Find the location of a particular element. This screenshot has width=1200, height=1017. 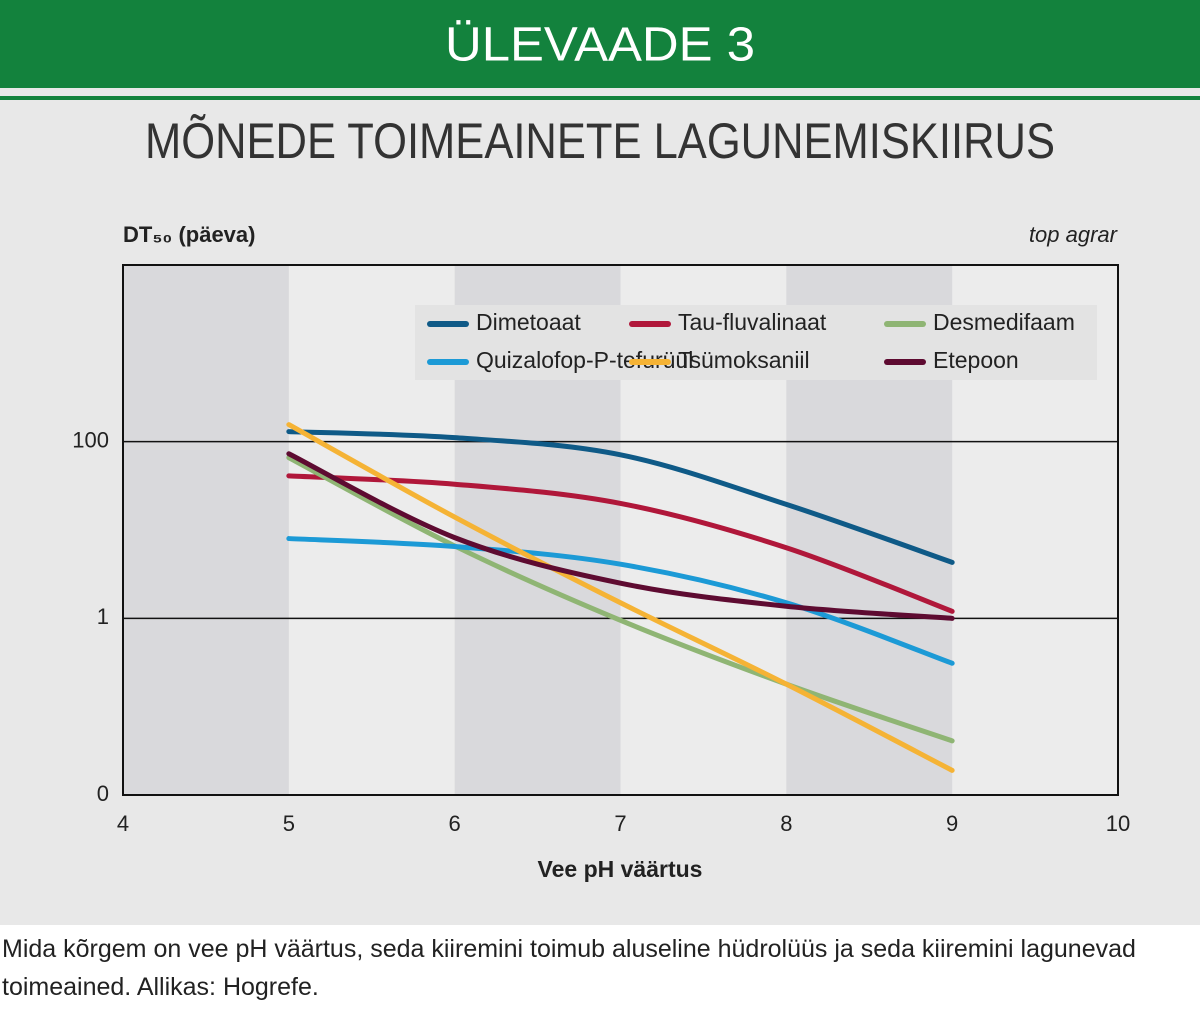

legend-label: Desmedifaam is located at coordinates (1004, 322).